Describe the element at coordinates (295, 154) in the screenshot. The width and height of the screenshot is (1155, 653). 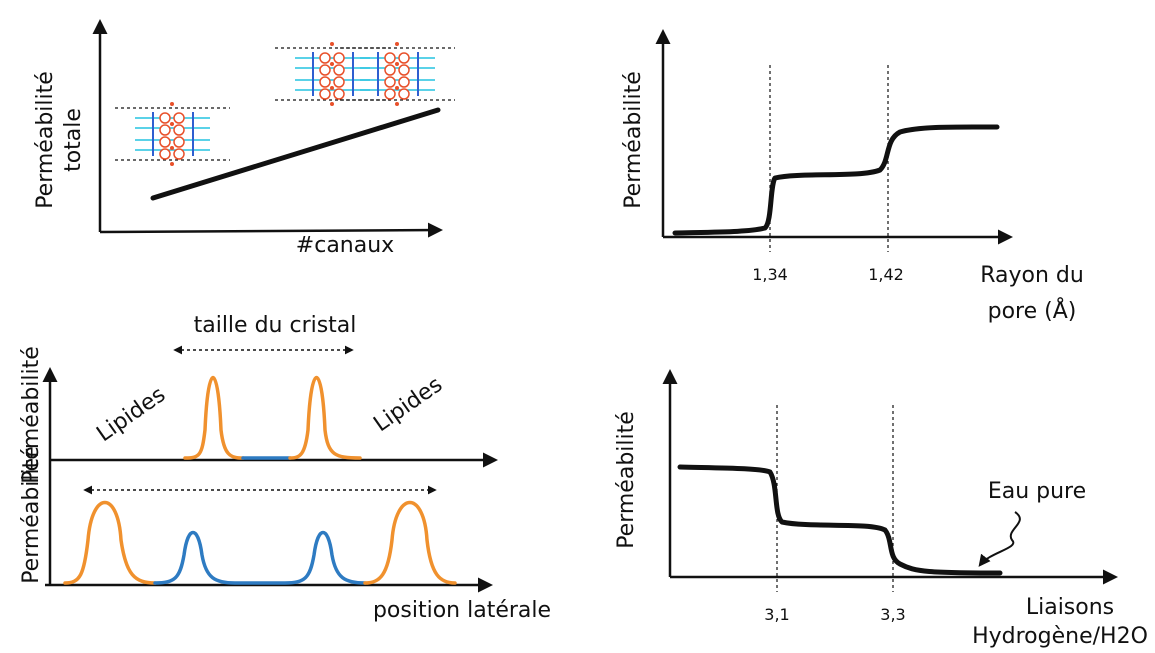
I see `trend-line` at that location.